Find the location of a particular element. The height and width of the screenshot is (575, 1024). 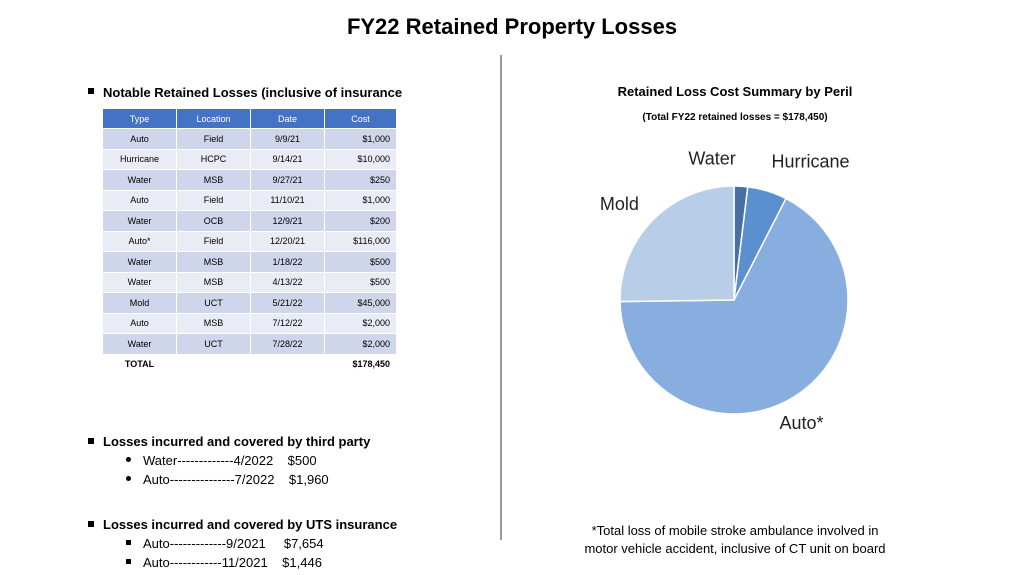

cell-type: Mold is located at coordinates (139, 303).